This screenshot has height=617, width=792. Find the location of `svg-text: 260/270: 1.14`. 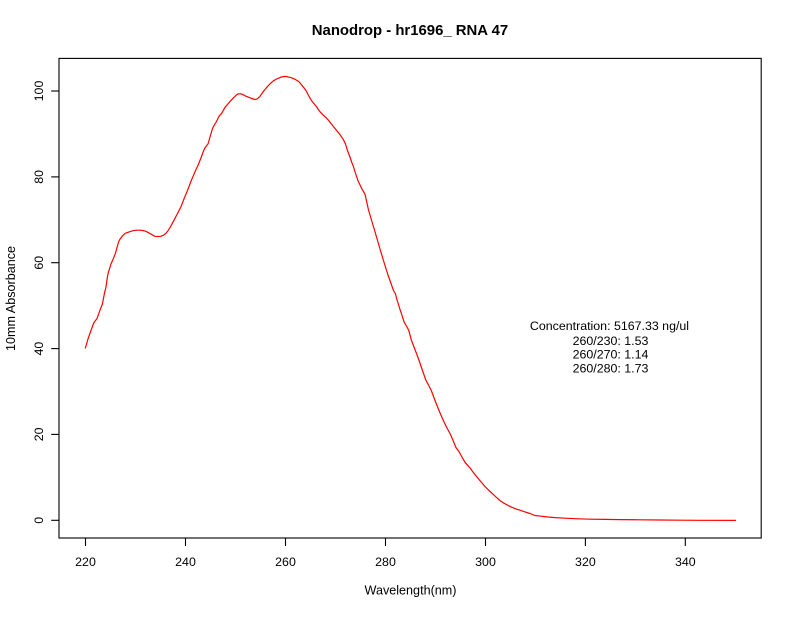

svg-text: 260/270: 1.14 is located at coordinates (611, 355).